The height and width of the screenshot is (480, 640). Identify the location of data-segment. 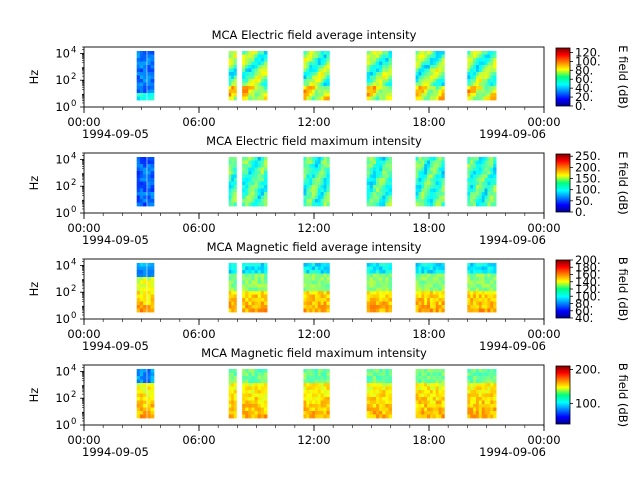
(316, 288).